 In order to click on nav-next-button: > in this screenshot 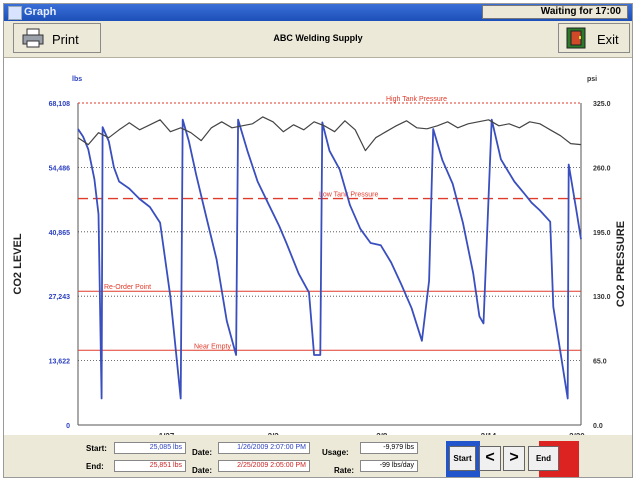, I will do `click(514, 458)`.